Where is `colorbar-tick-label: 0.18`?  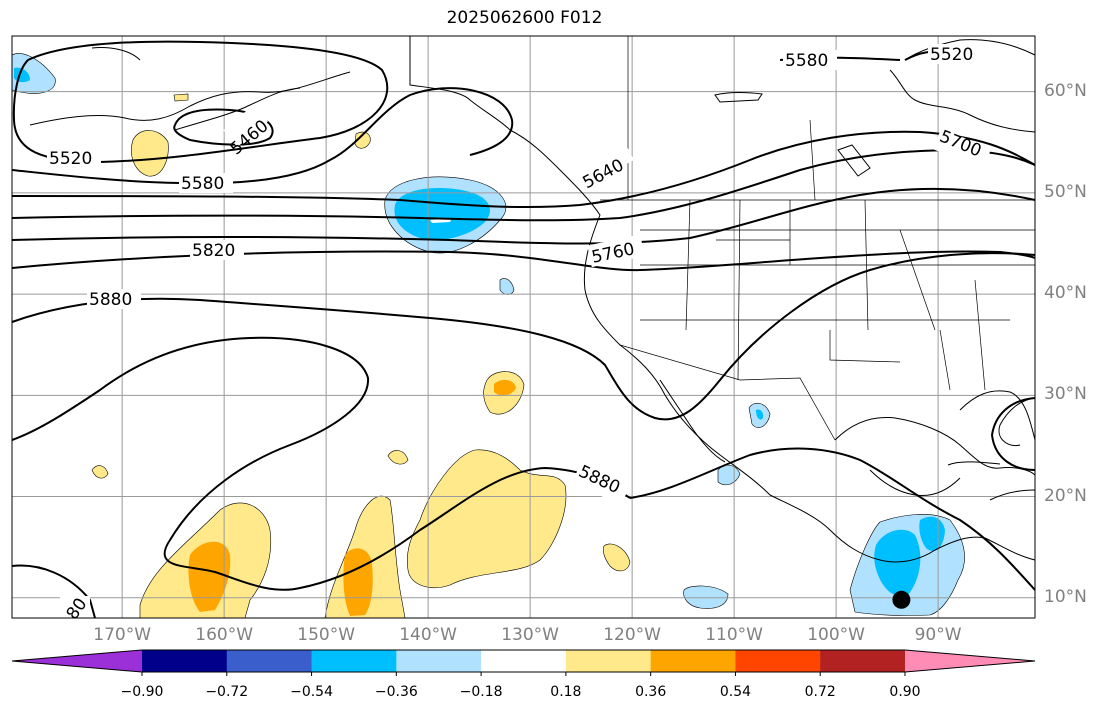
colorbar-tick-label: 0.18 is located at coordinates (566, 692).